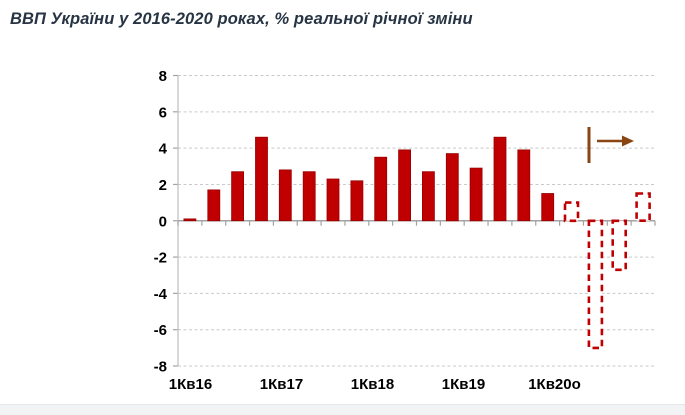  Describe the element at coordinates (163, 76) in the screenshot. I see `y-tick-label: 8` at that location.